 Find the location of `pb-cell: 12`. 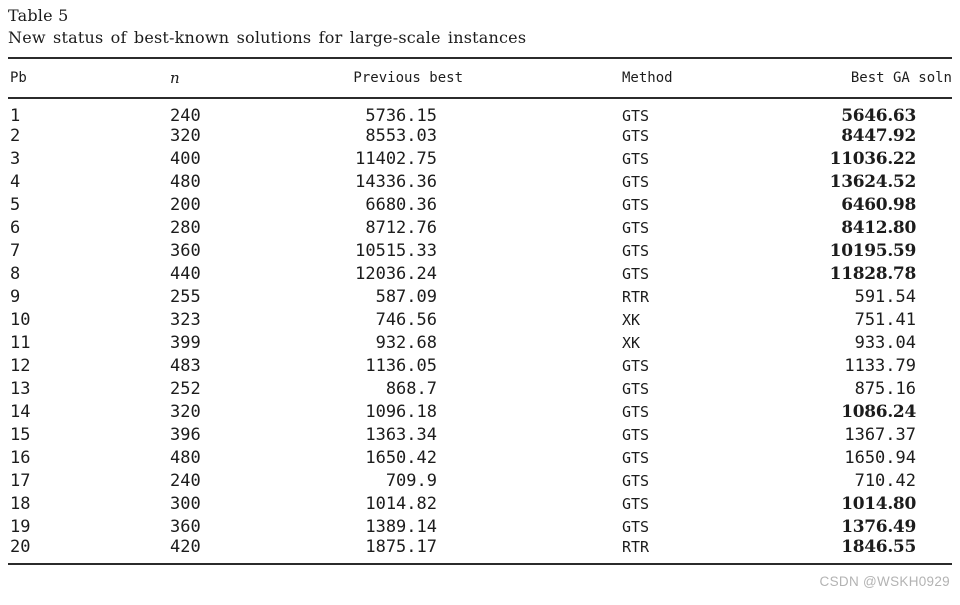

pb-cell: 12 is located at coordinates (20, 366).